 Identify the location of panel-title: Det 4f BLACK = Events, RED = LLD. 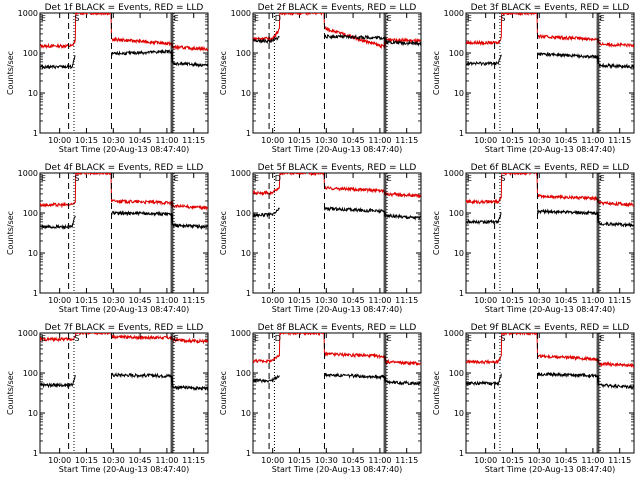
(124, 168).